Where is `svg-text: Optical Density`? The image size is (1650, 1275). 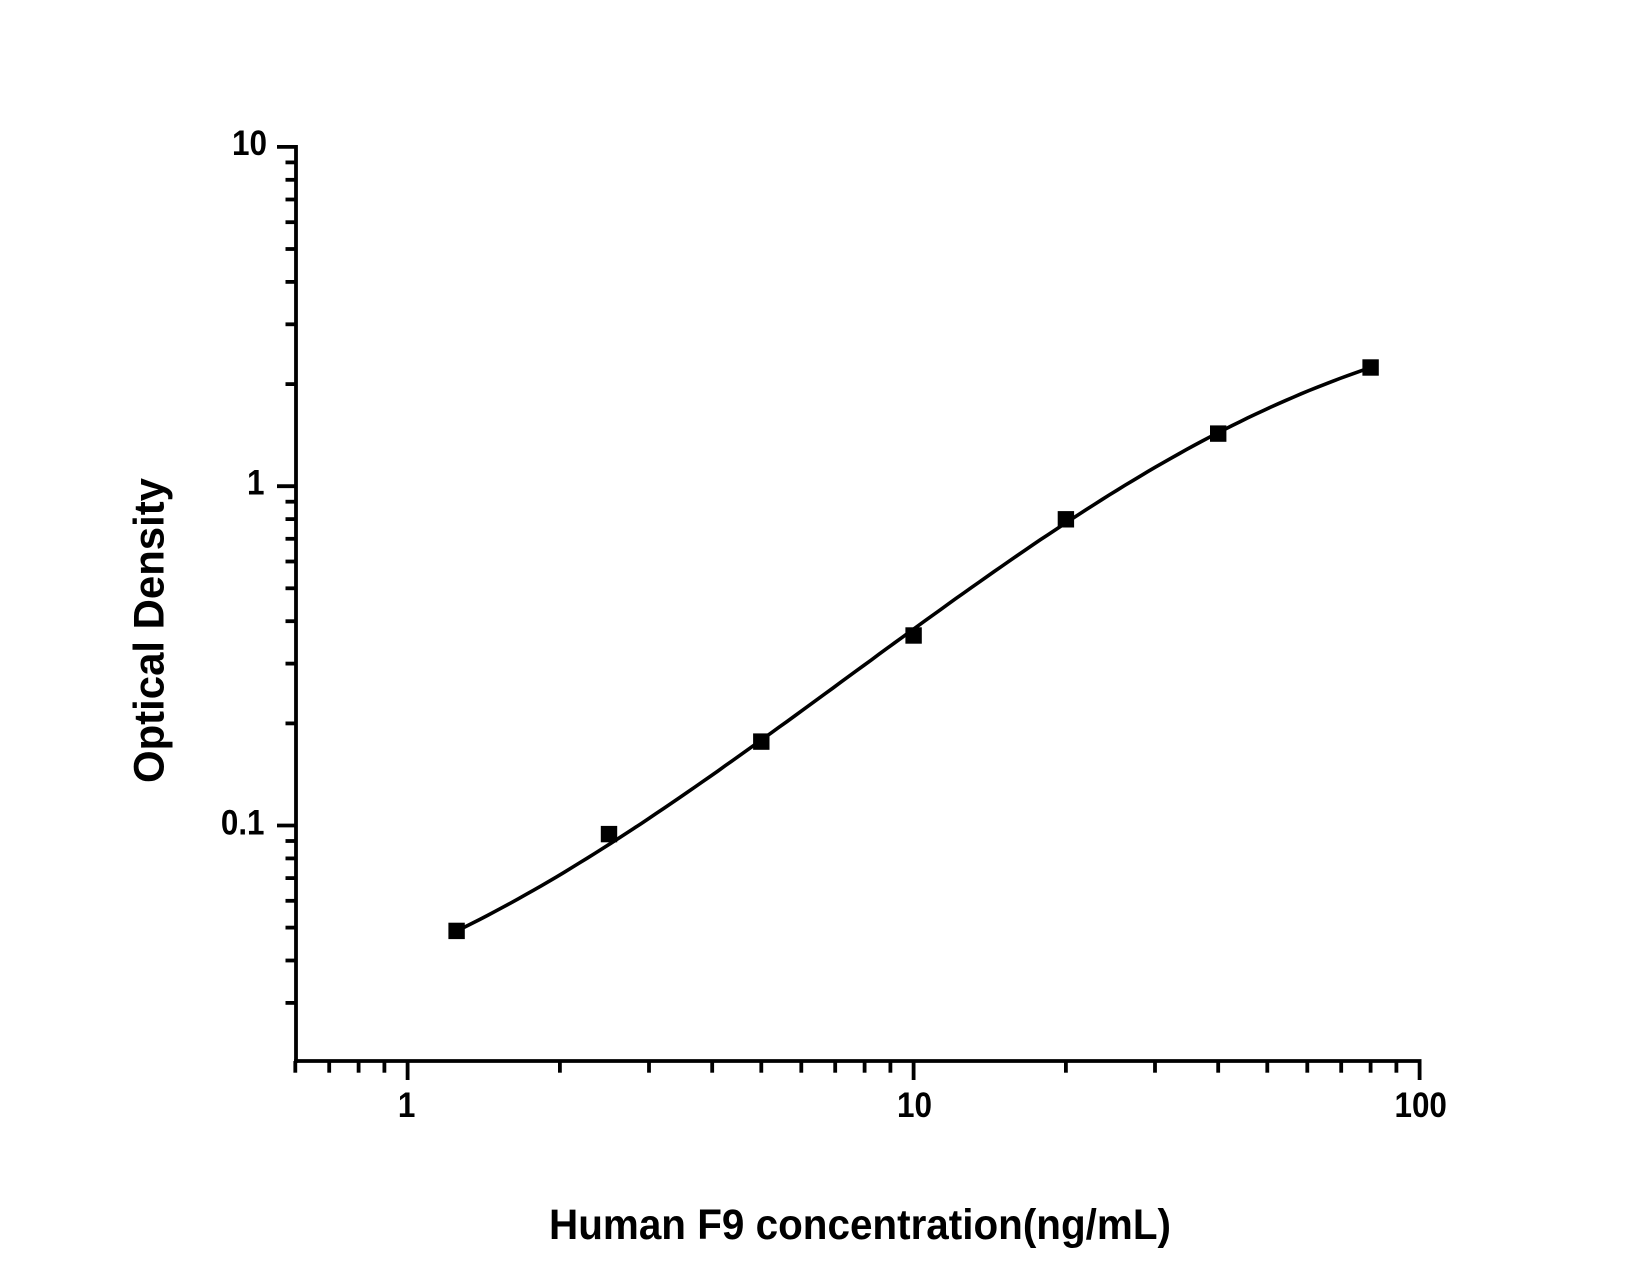
svg-text: Optical Density is located at coordinates (149, 630).